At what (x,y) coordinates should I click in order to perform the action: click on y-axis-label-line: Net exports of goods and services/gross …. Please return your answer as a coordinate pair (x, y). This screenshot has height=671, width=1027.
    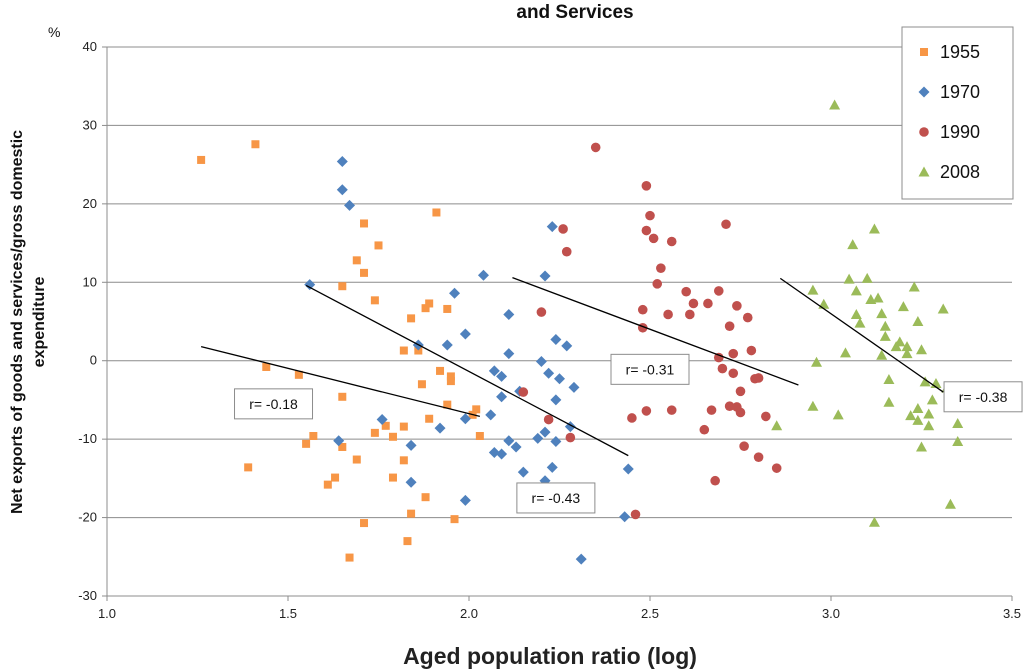
    Looking at the image, I should click on (17, 322).